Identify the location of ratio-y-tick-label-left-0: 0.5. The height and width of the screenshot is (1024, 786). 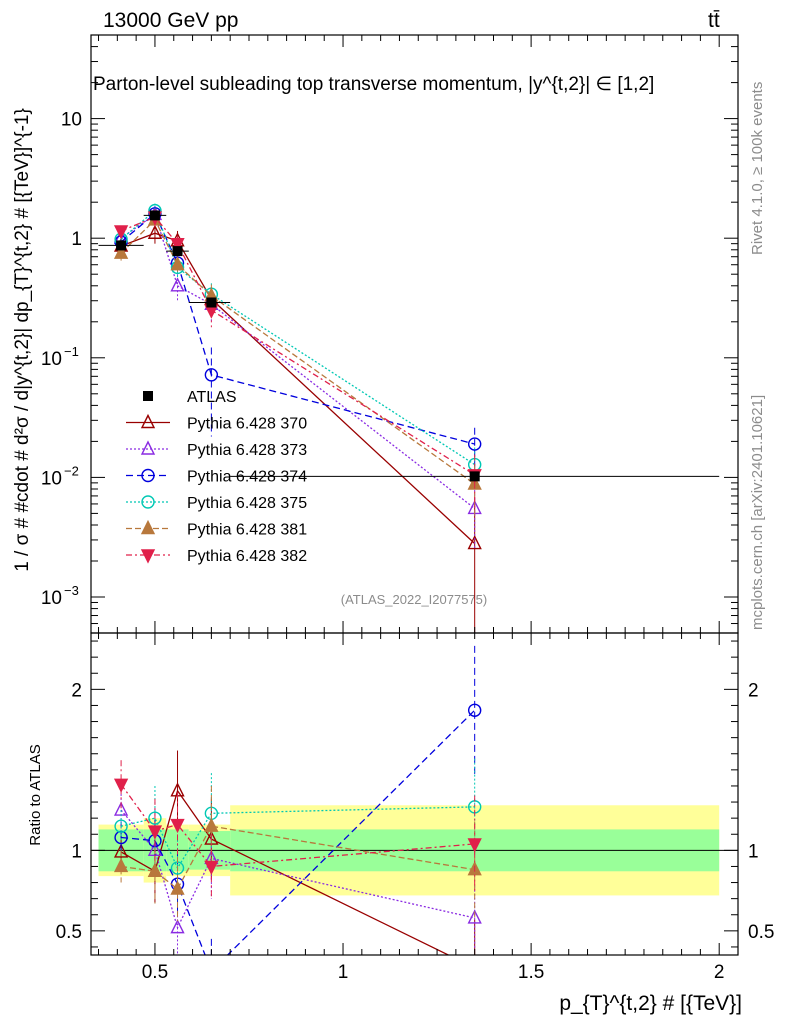
(69, 932).